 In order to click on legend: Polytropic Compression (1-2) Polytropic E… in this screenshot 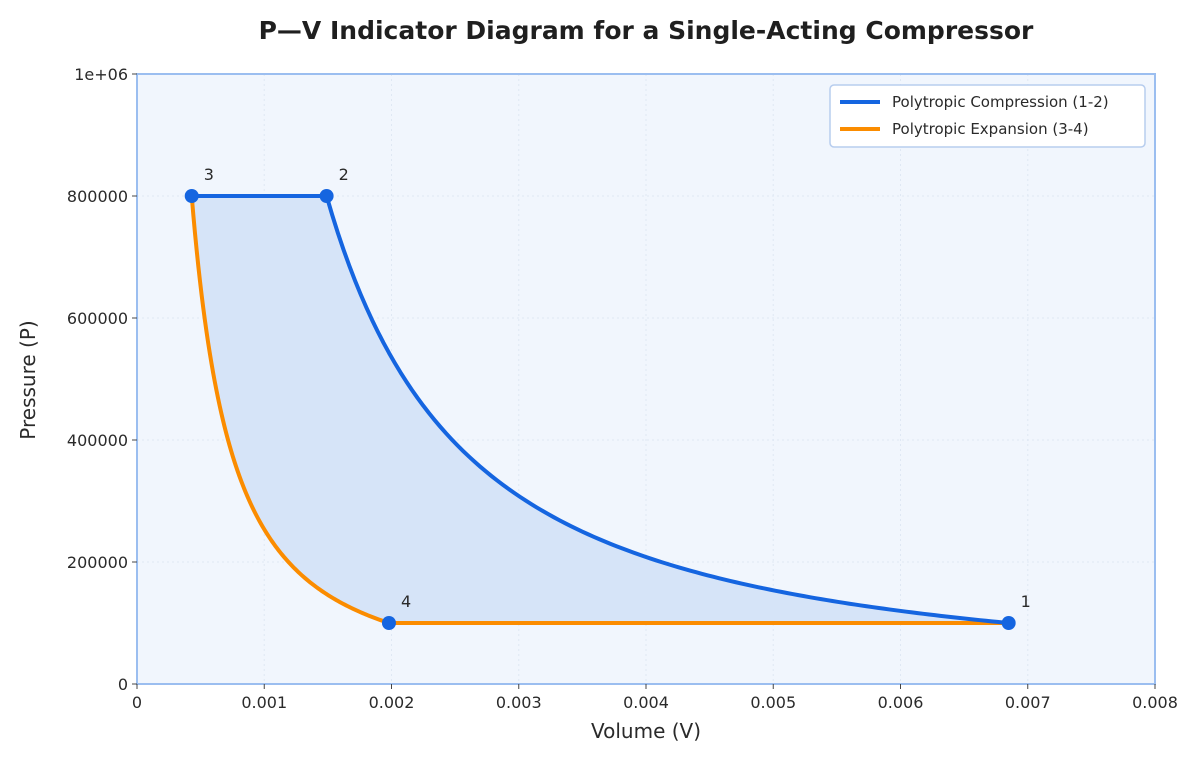, I will do `click(987, 116)`.